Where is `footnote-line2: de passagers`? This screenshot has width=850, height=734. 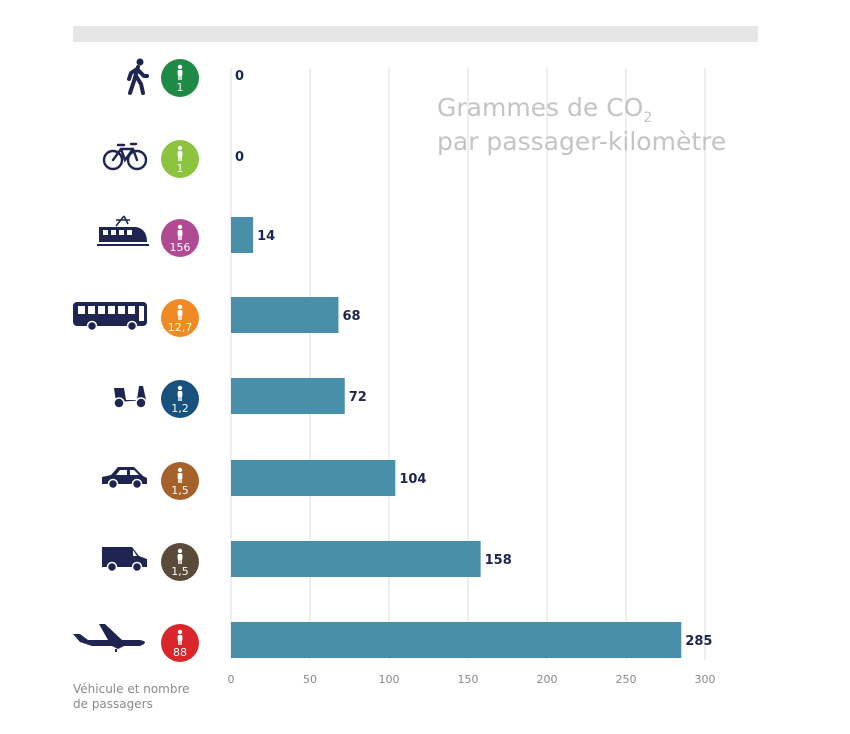
footnote-line2: de passagers is located at coordinates (113, 704).